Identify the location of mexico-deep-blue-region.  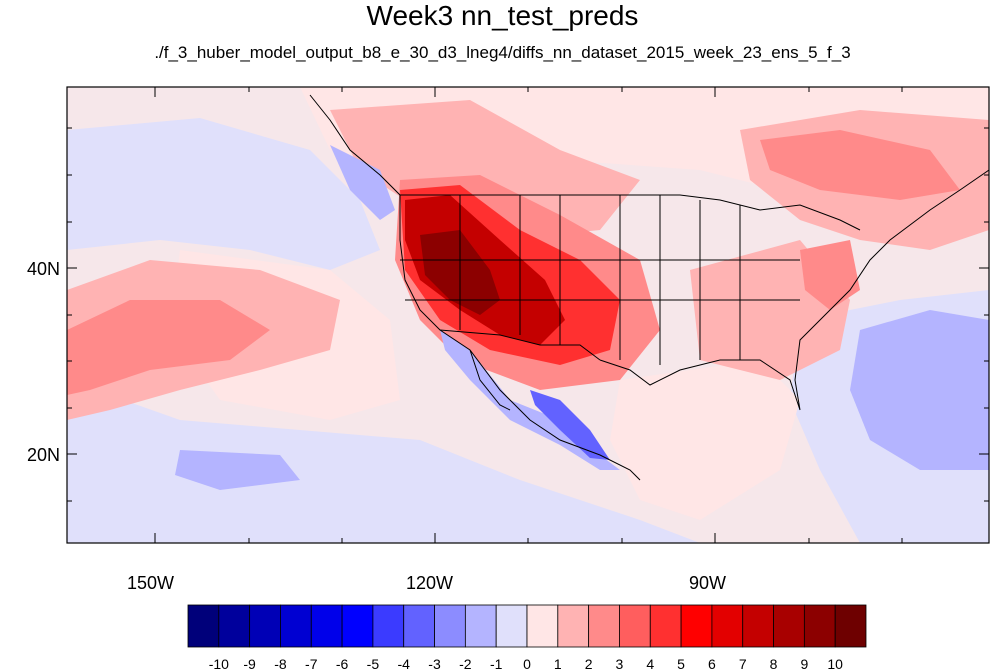
(570, 425).